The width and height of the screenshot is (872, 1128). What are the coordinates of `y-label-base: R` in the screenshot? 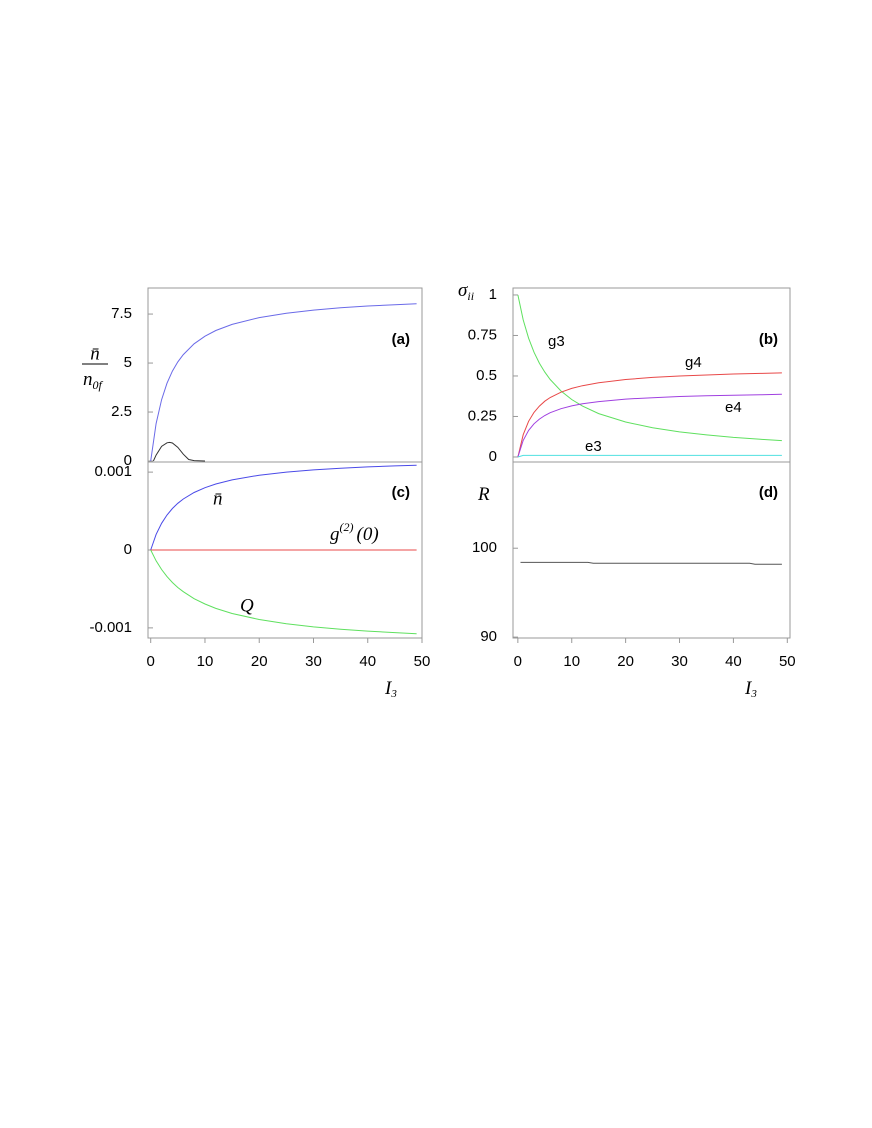 It's located at (483, 494).